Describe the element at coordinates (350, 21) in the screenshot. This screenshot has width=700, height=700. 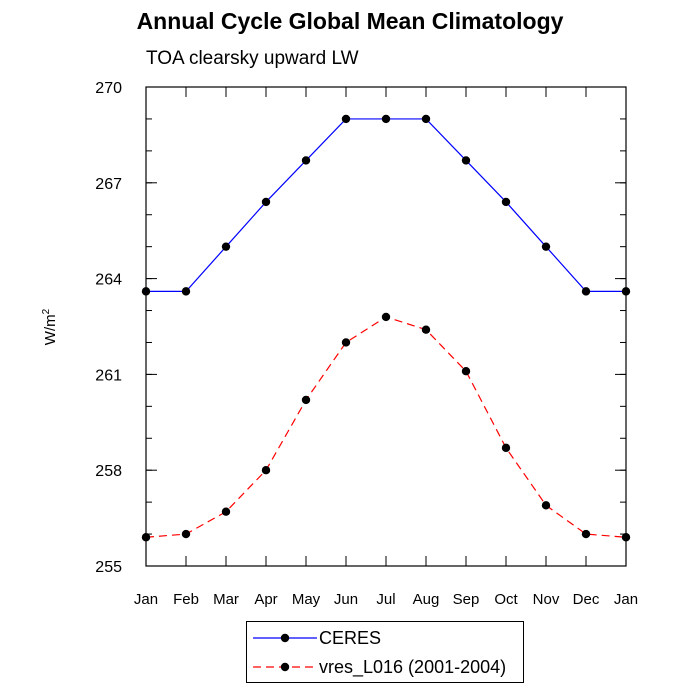
I see `chart-title: Annual Cycle Global Mean Climatology` at that location.